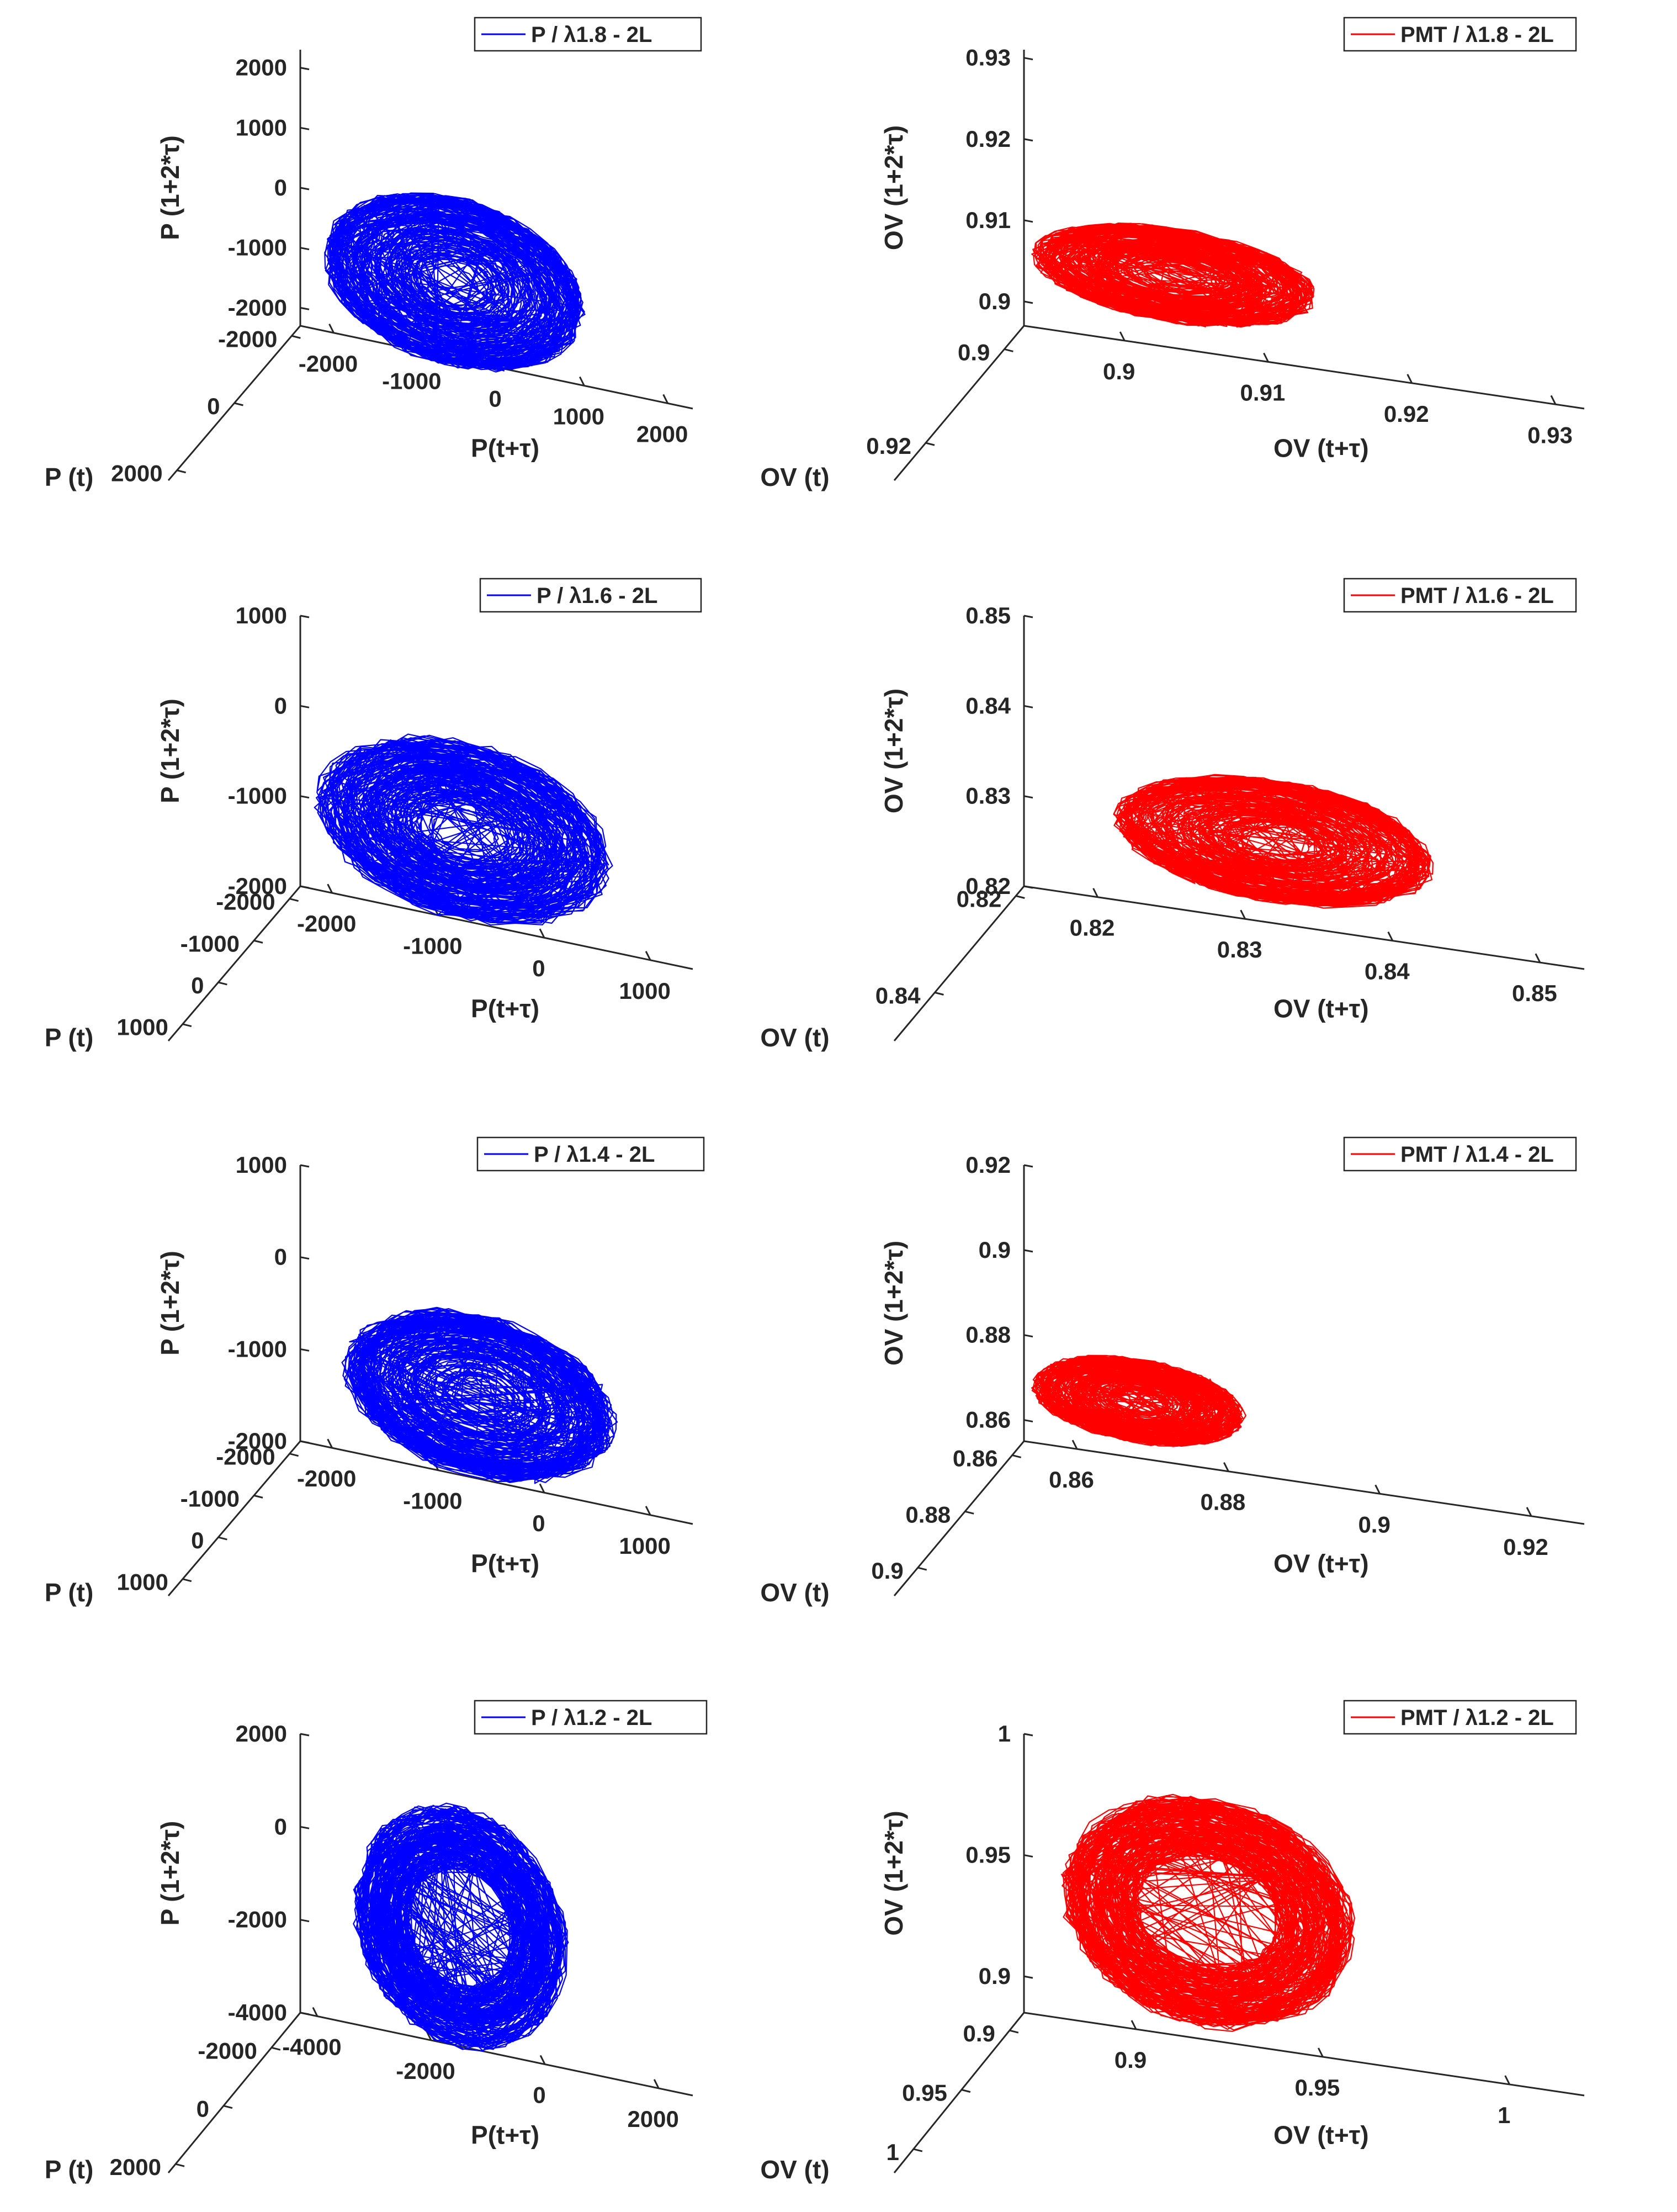  I want to click on legend: P / λ1.2 - 2L, so click(591, 1718).